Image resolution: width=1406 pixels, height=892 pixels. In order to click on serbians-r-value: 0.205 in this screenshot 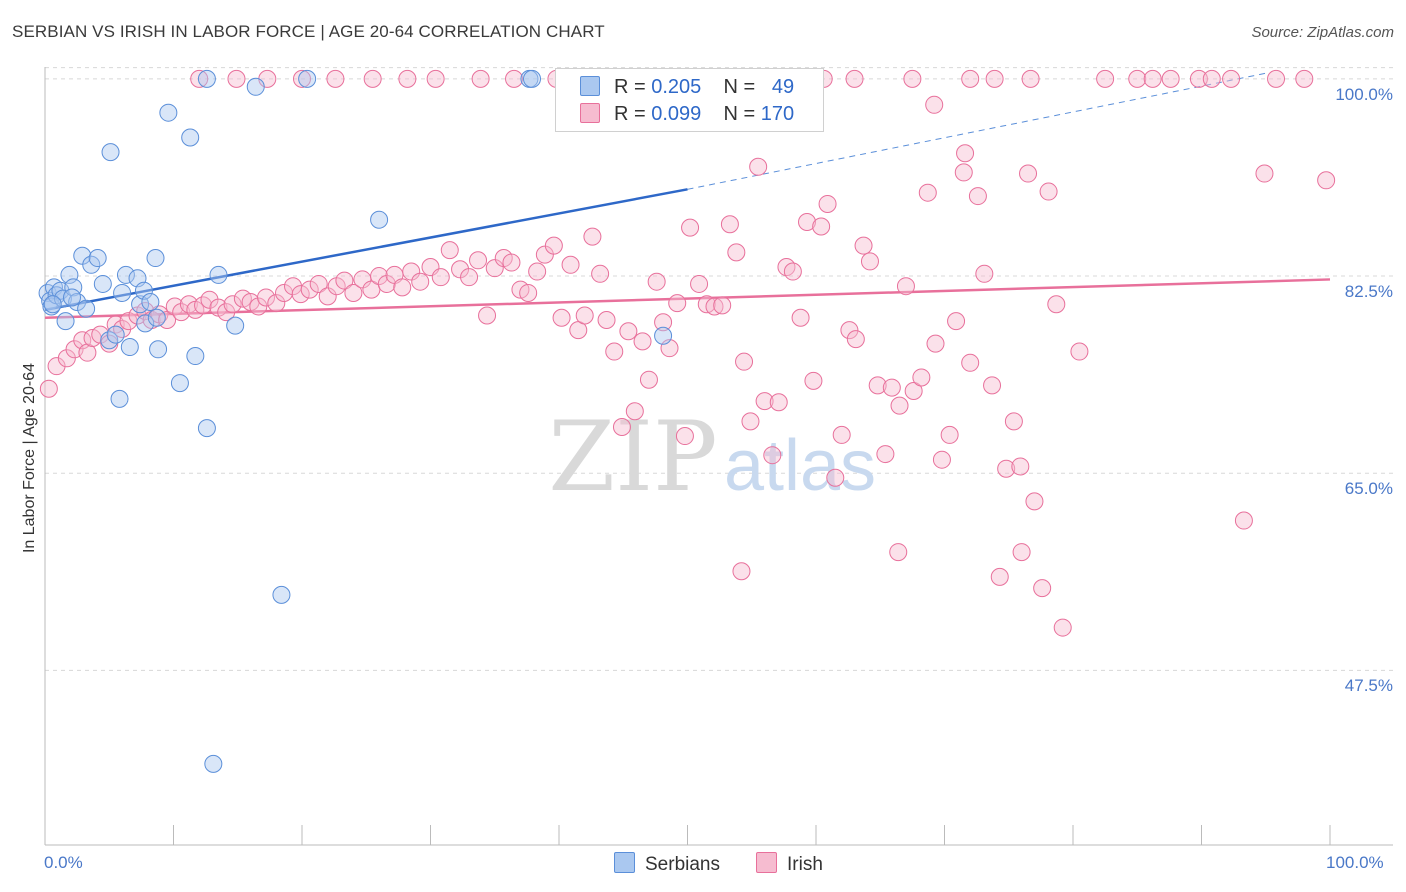, I will do `click(676, 87)`.